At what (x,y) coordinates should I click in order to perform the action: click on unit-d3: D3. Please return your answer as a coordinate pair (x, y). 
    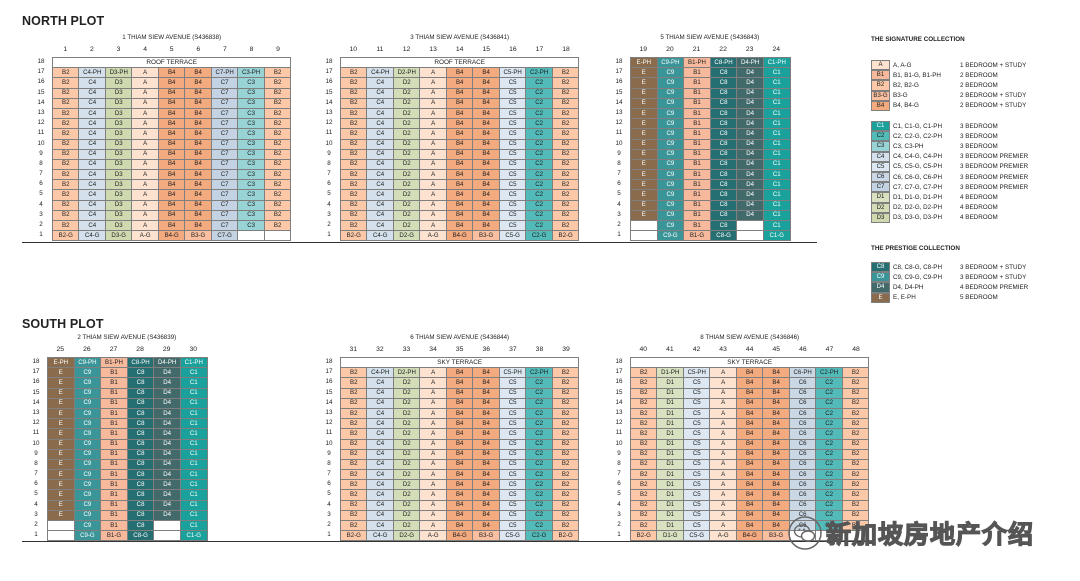
    Looking at the image, I should click on (118, 175).